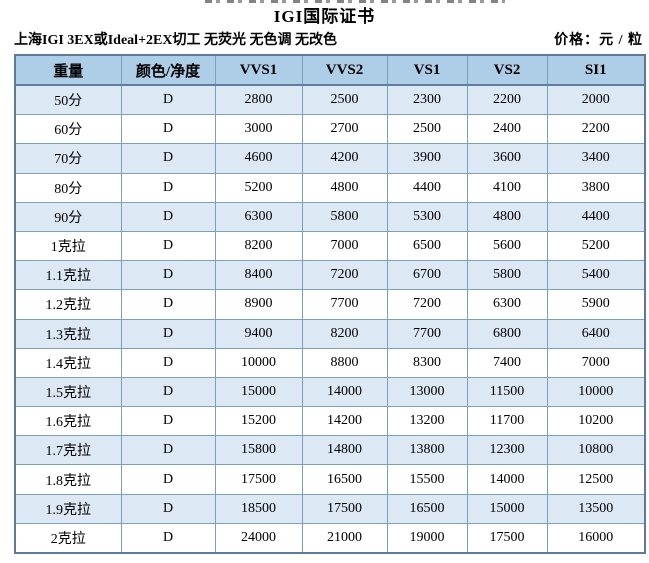 The width and height of the screenshot is (649, 563). What do you see at coordinates (258, 100) in the screenshot?
I see `price-cell: 2800` at bounding box center [258, 100].